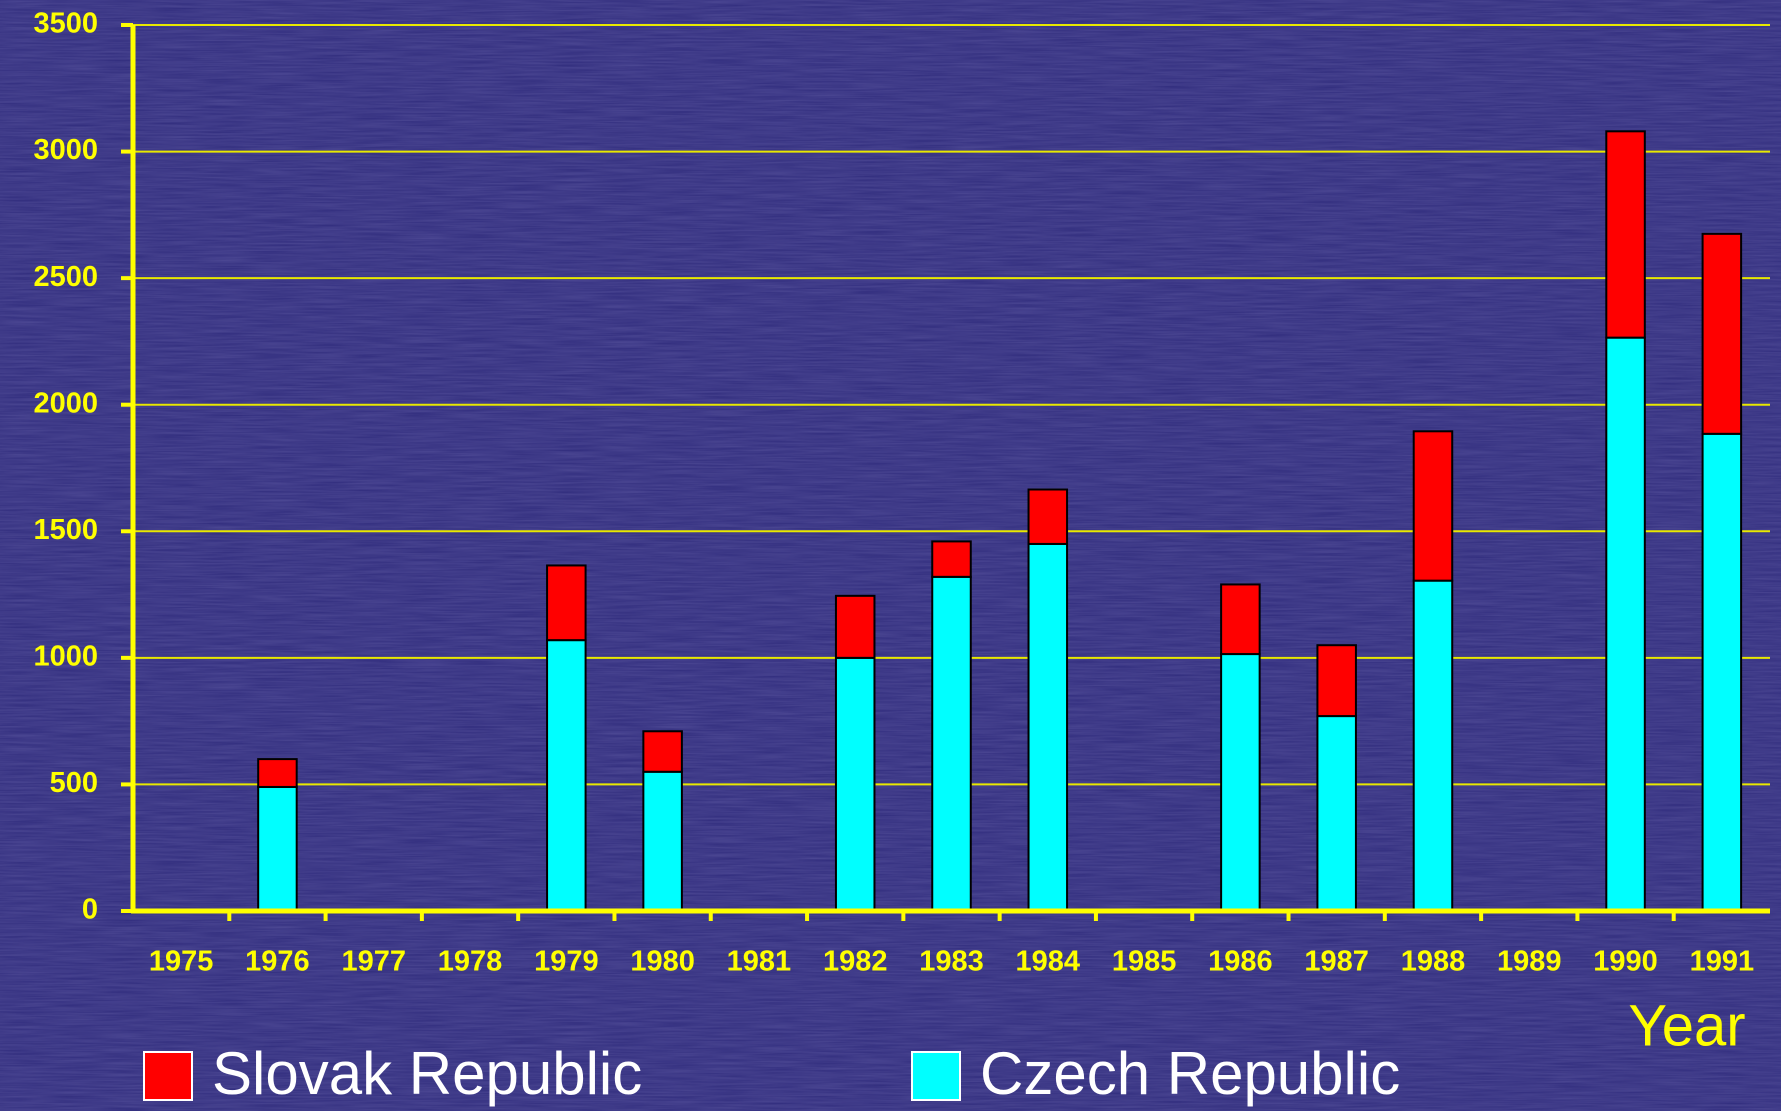 The image size is (1781, 1111). What do you see at coordinates (951, 962) in the screenshot?
I see `x-tick-label: 1983` at bounding box center [951, 962].